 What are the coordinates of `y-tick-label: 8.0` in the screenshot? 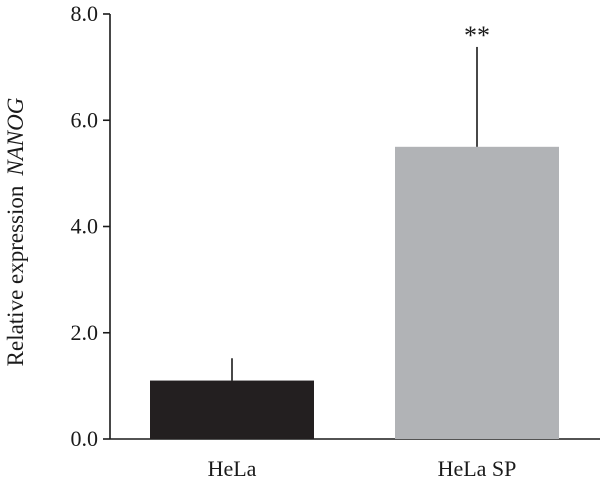 It's located at (85, 13).